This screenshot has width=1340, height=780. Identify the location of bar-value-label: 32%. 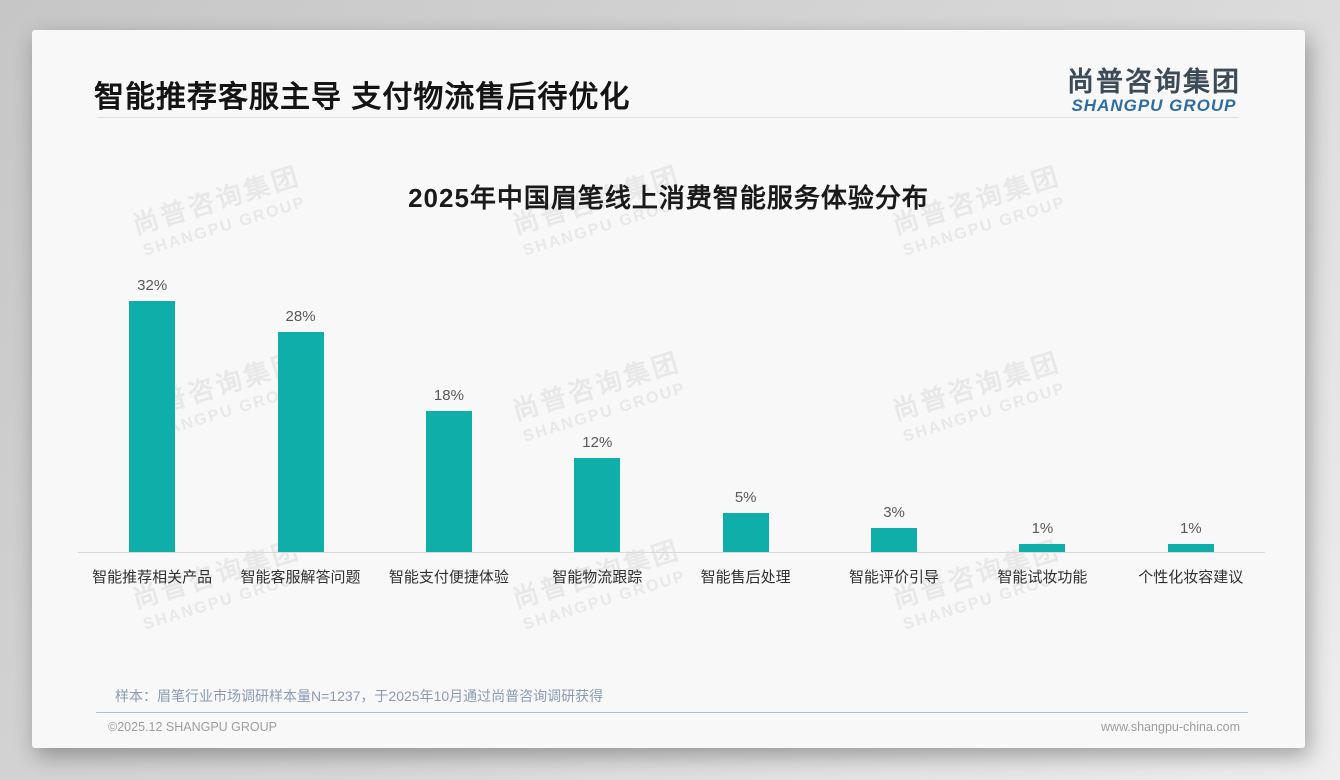
(152, 286).